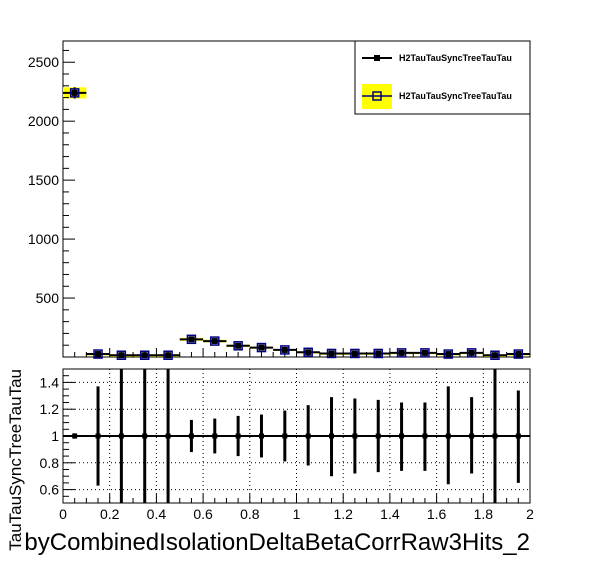  Describe the element at coordinates (250, 514) in the screenshot. I see `x-tick-label: 0.8` at that location.